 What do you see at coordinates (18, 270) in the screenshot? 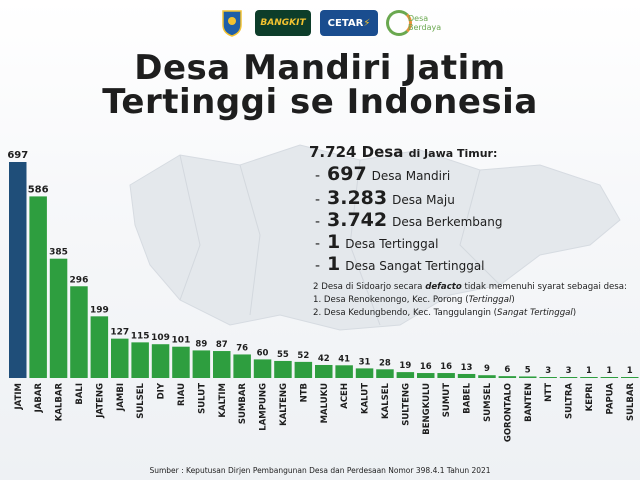
I see `bar-jatim` at bounding box center [18, 270].